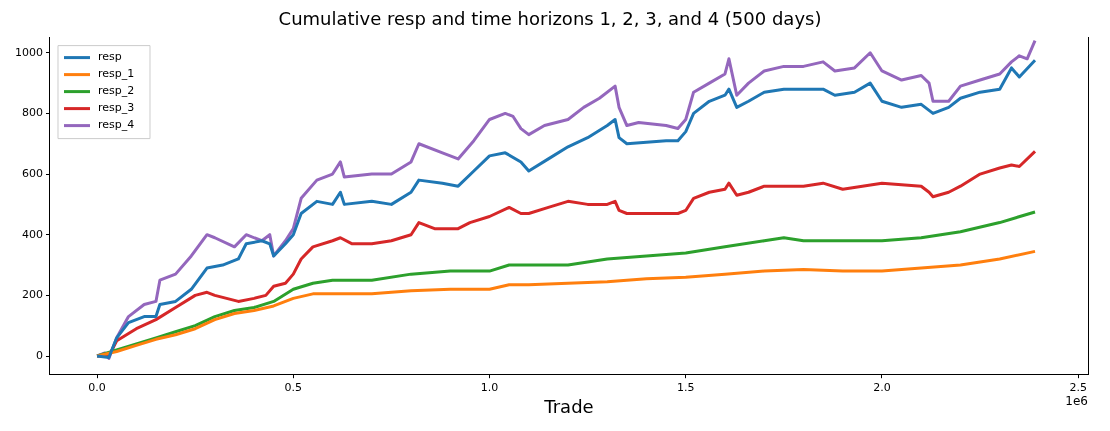  I want to click on legend-label: resp_3, so click(116, 108).